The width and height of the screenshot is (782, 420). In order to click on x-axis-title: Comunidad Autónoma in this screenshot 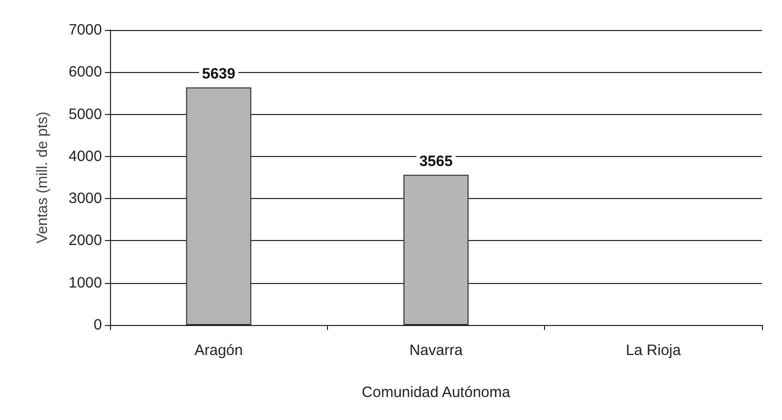, I will do `click(436, 392)`.